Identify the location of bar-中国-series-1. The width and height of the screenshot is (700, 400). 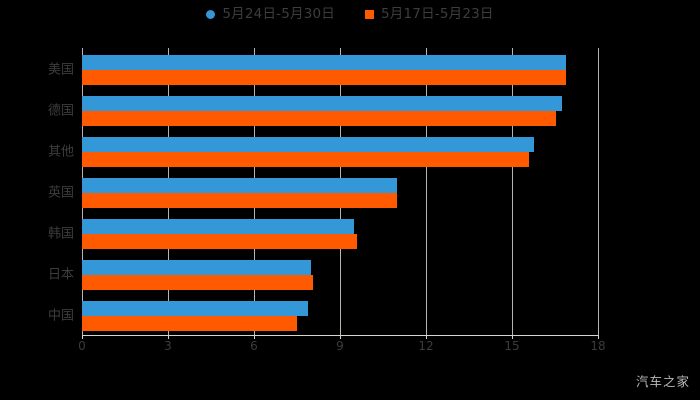
(189, 323).